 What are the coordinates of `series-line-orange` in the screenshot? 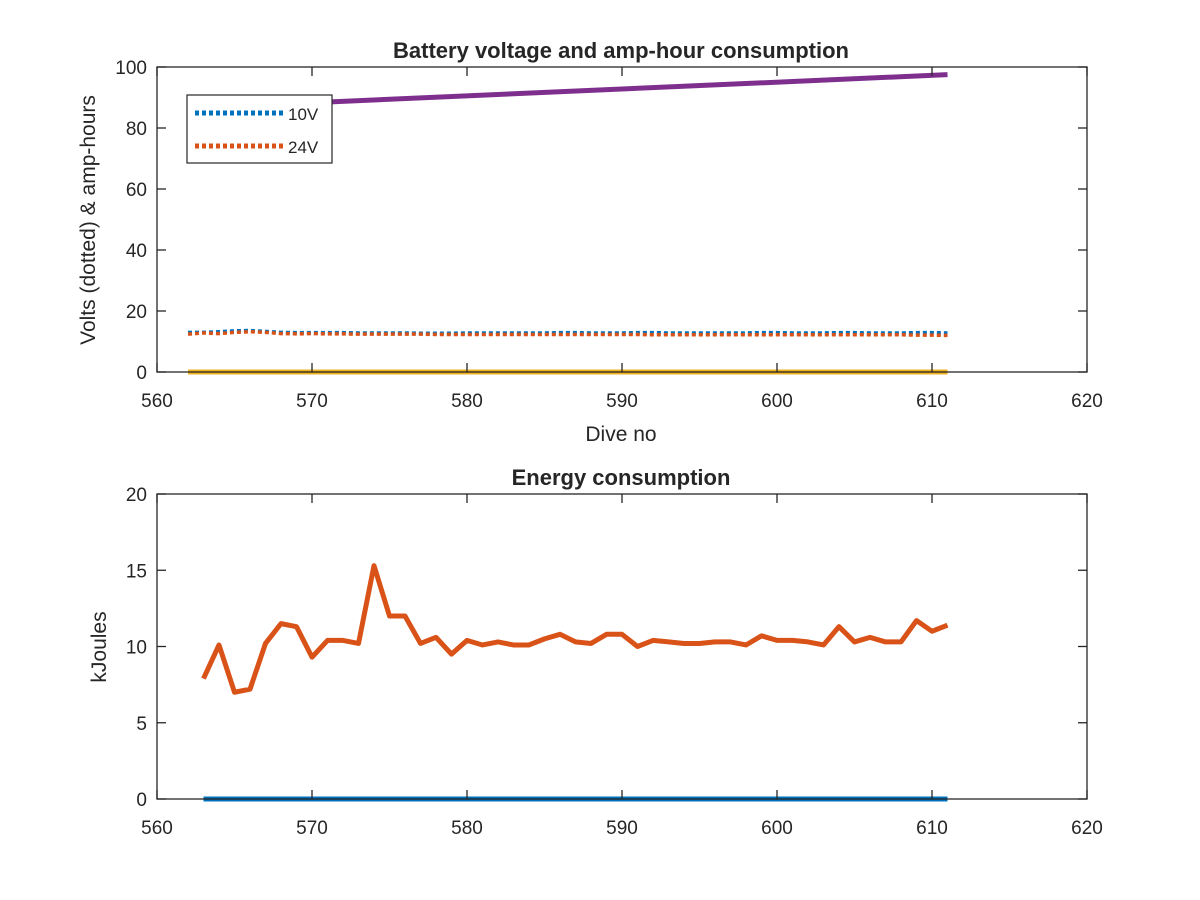 It's located at (575, 629).